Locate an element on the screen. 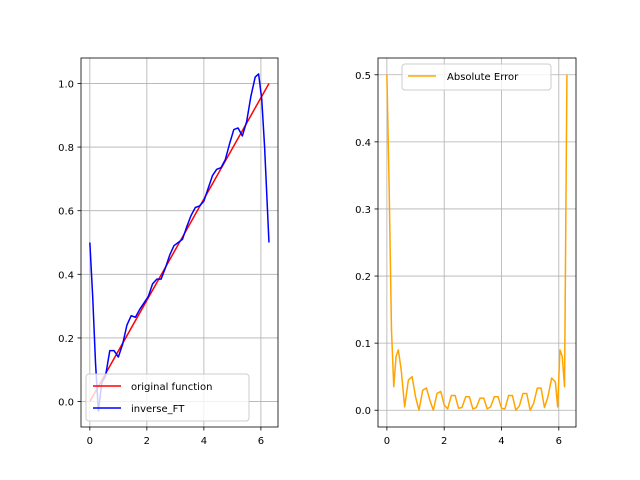  left-y-tick-label: 0.6 is located at coordinates (66, 212).